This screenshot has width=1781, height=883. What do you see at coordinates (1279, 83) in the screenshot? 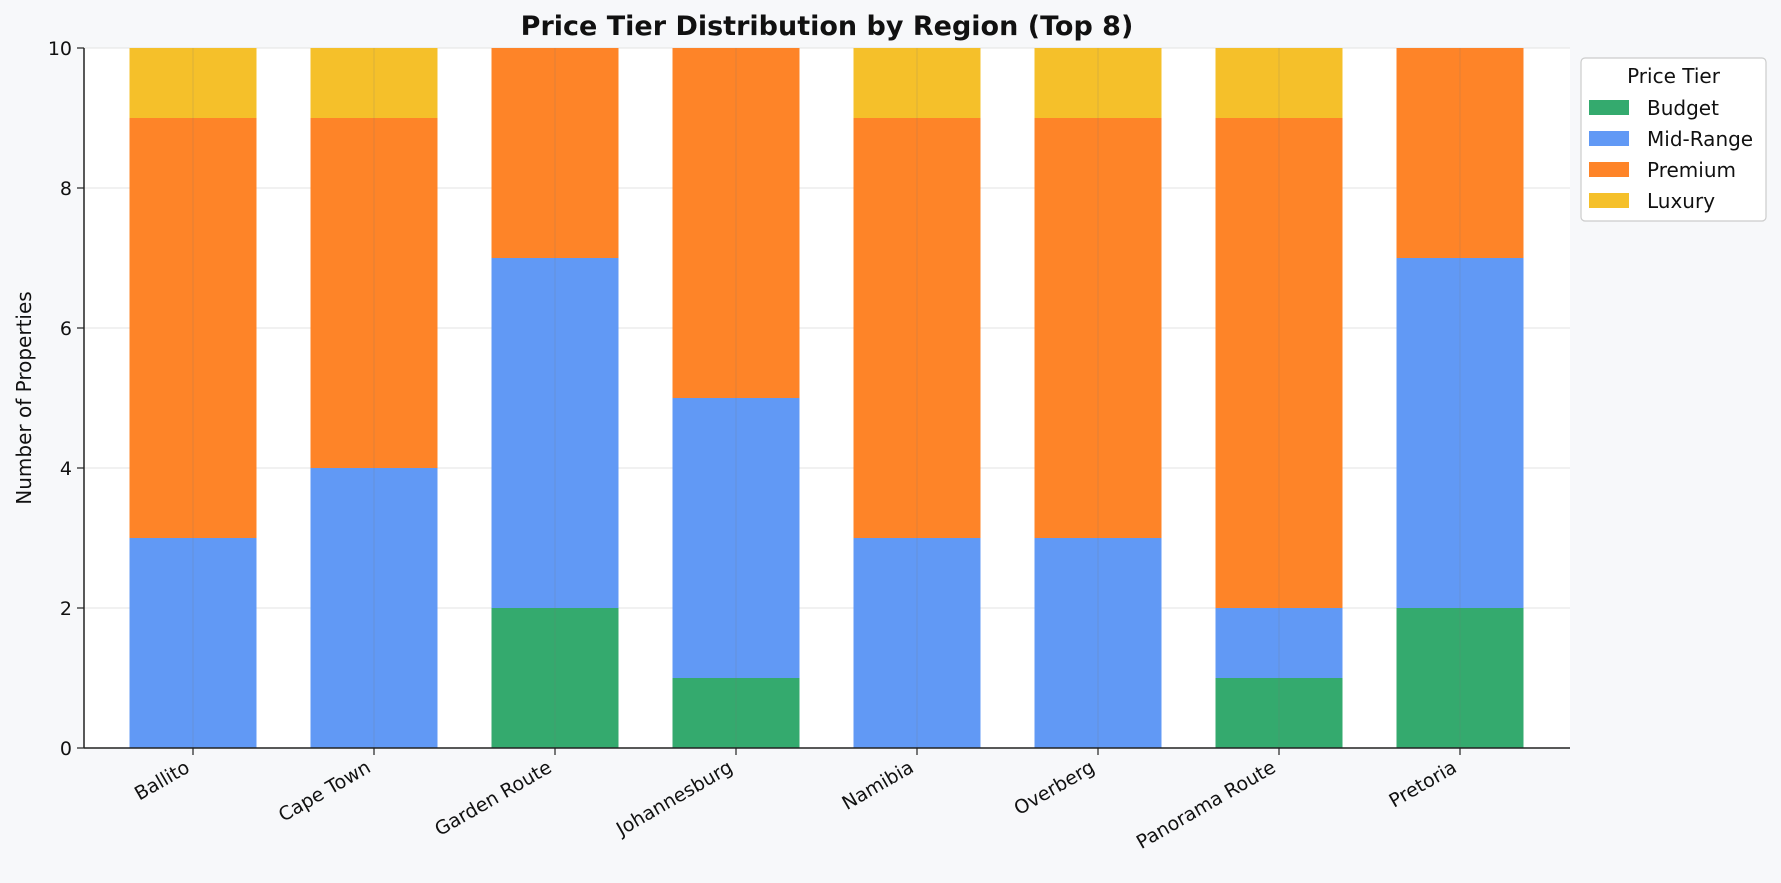
I see `bar-luxury-panorama-route` at bounding box center [1279, 83].